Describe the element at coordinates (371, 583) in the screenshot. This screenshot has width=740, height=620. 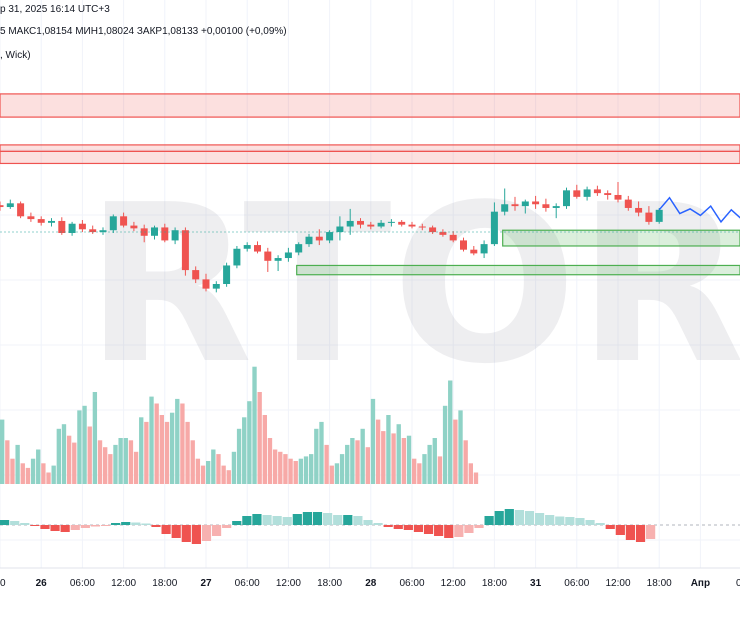
I see `time-axis-label: 28` at that location.